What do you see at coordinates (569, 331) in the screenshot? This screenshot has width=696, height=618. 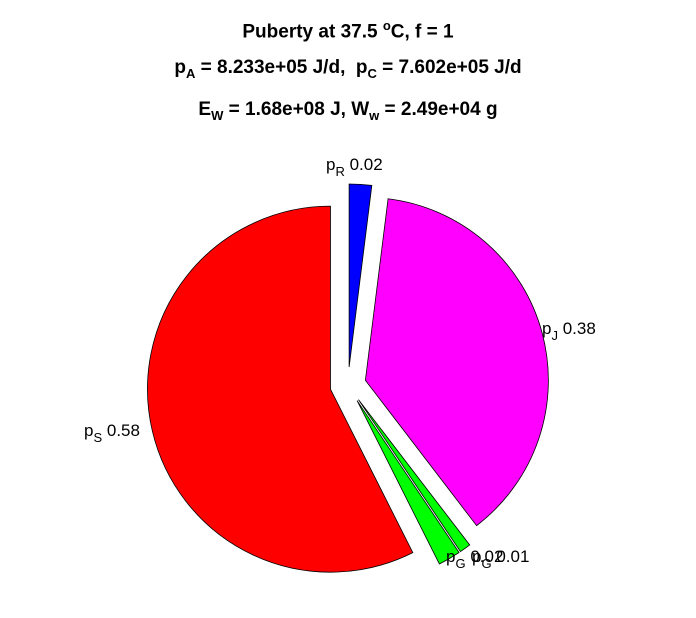 I see `slice-label-1: pJ 0.38` at bounding box center [569, 331].